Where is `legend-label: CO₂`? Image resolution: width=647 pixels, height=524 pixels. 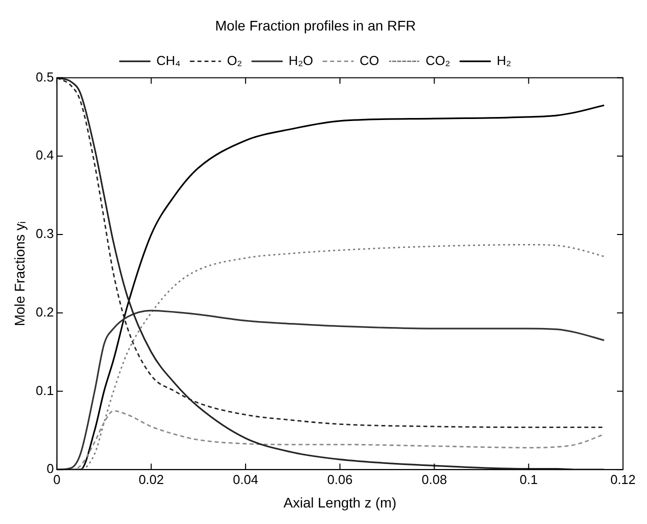 legend-label: CO₂ is located at coordinates (438, 60).